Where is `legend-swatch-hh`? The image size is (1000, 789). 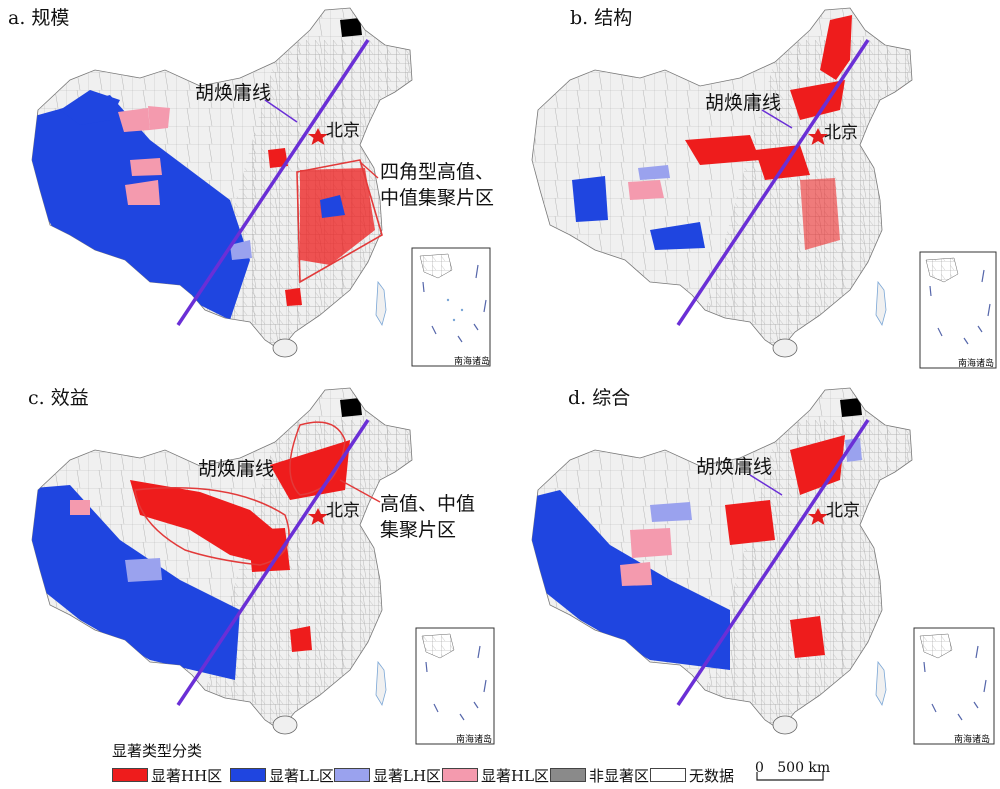
legend-swatch-hh is located at coordinates (130, 775).